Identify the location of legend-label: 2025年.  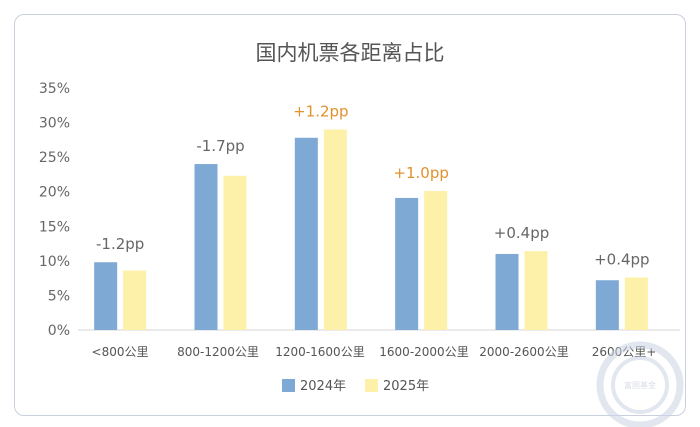
(406, 386).